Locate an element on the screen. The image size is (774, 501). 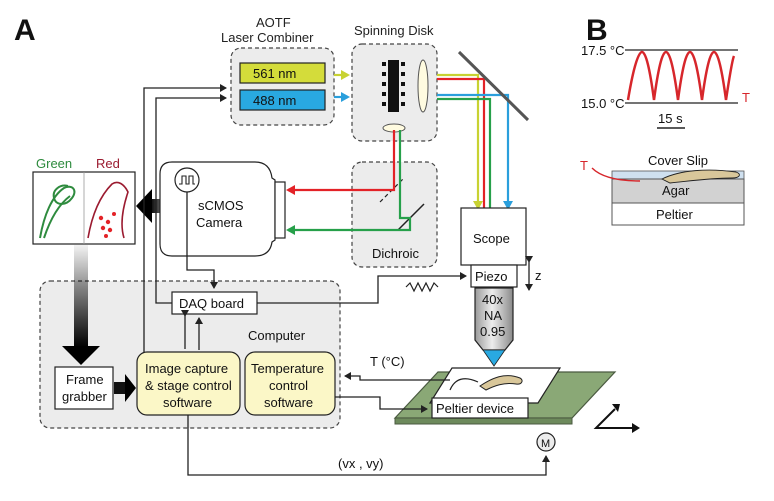
temperature-control-label-2: control is located at coordinates (288, 385).